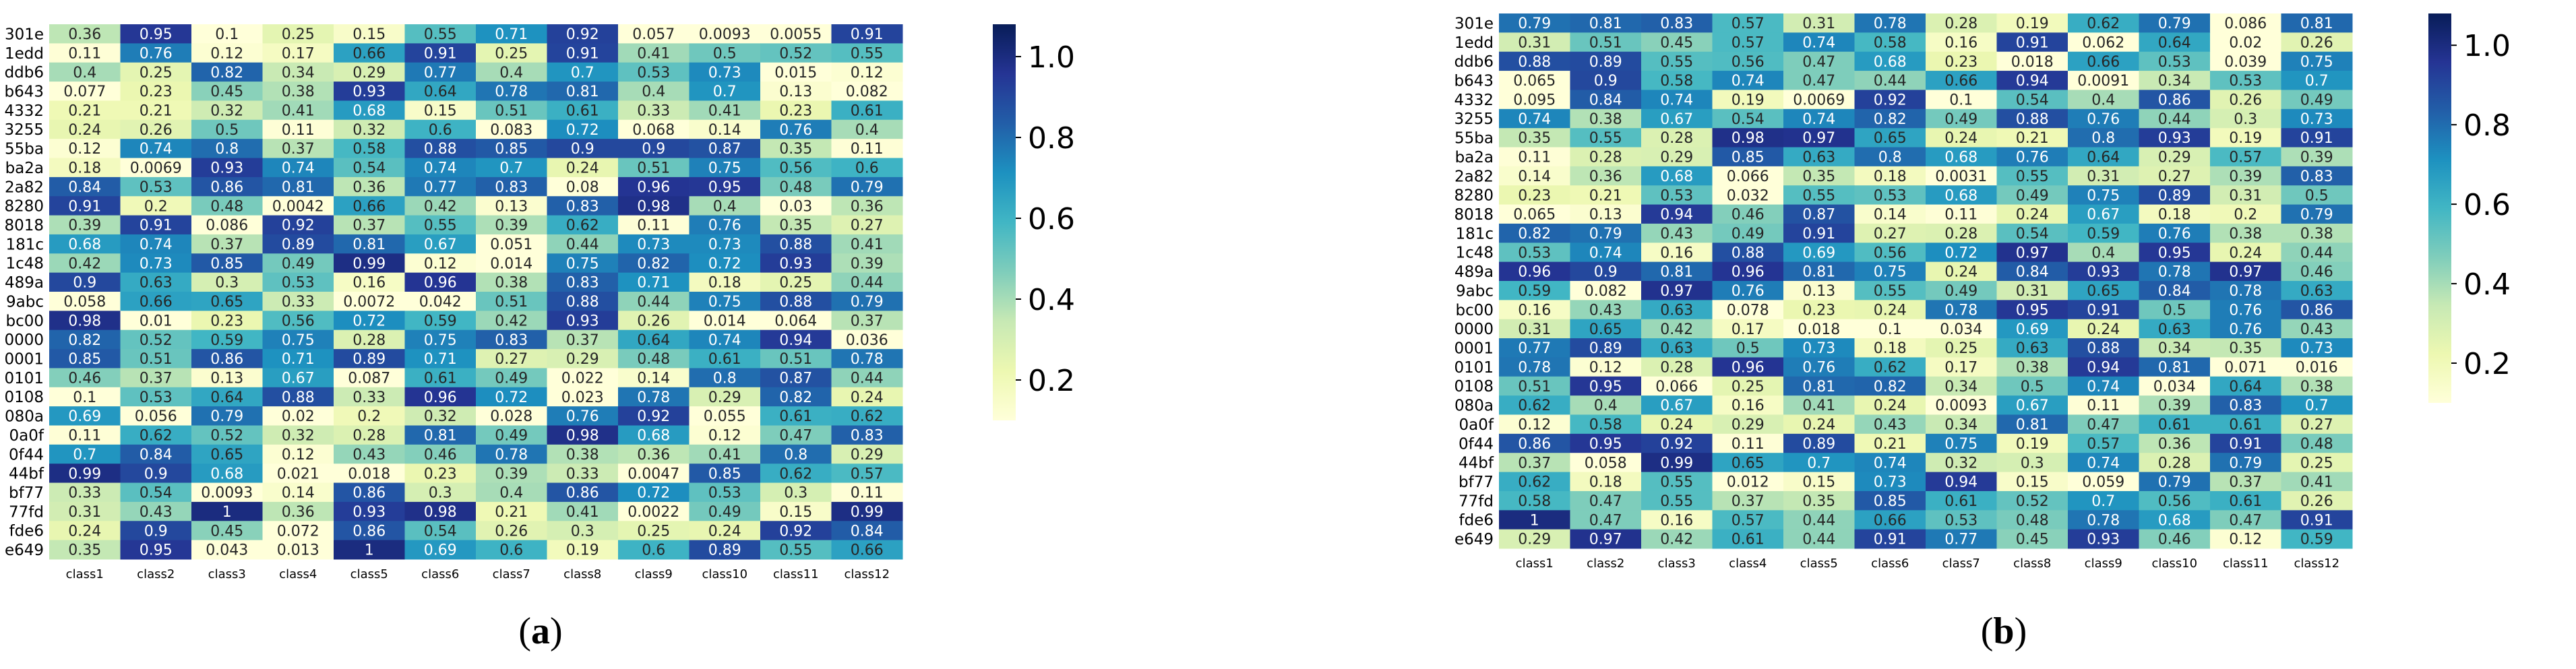 The width and height of the screenshot is (2576, 669). I want to click on row-tick-label: 9abc, so click(1475, 291).